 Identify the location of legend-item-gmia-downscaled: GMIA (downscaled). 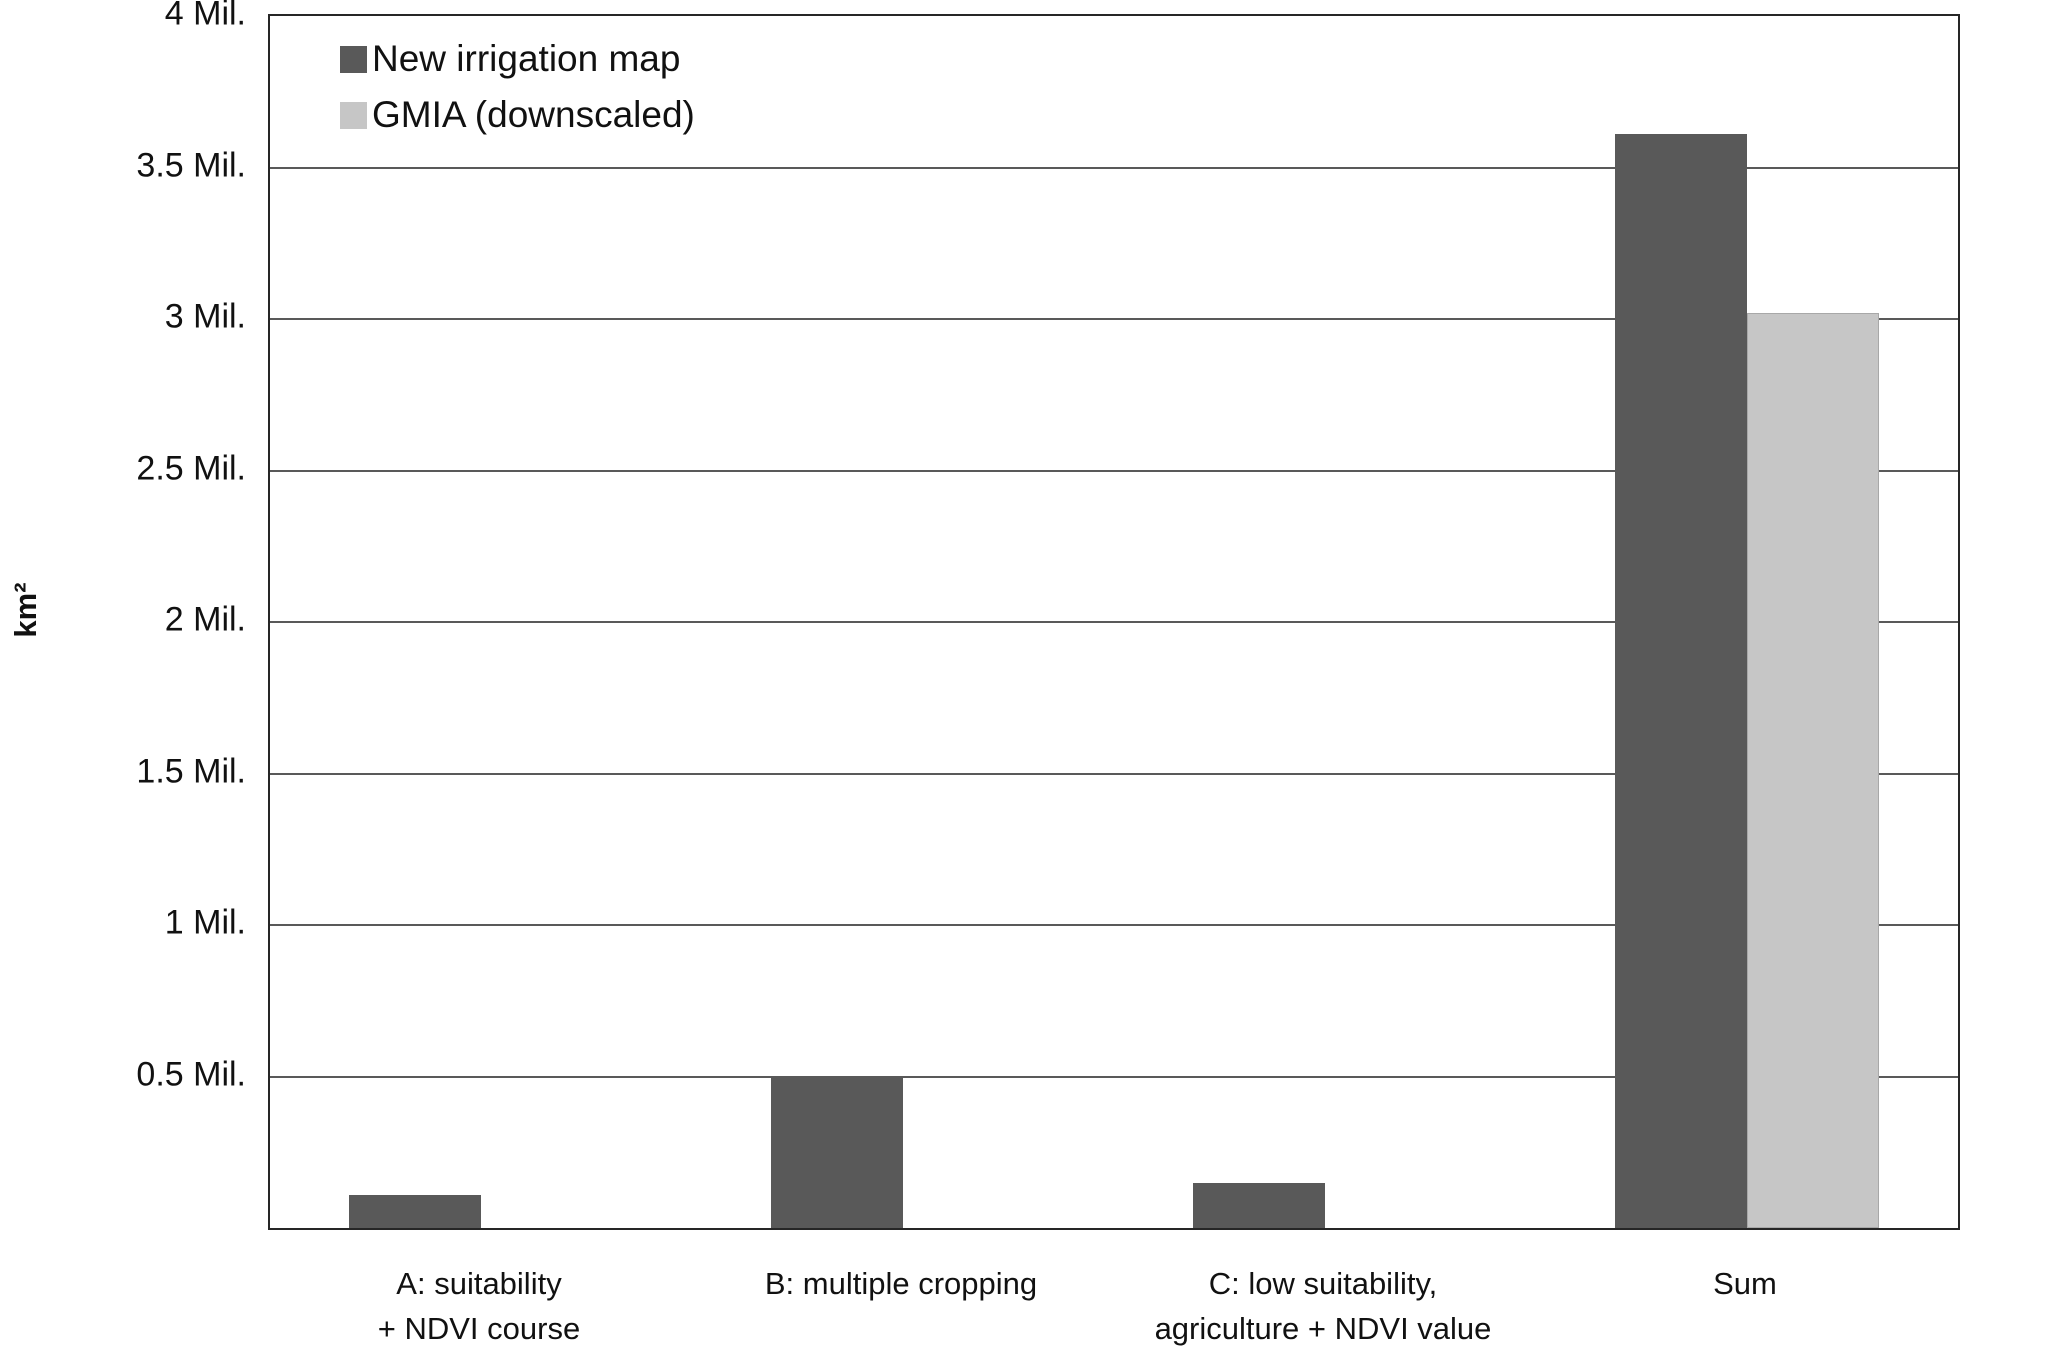
(517, 115).